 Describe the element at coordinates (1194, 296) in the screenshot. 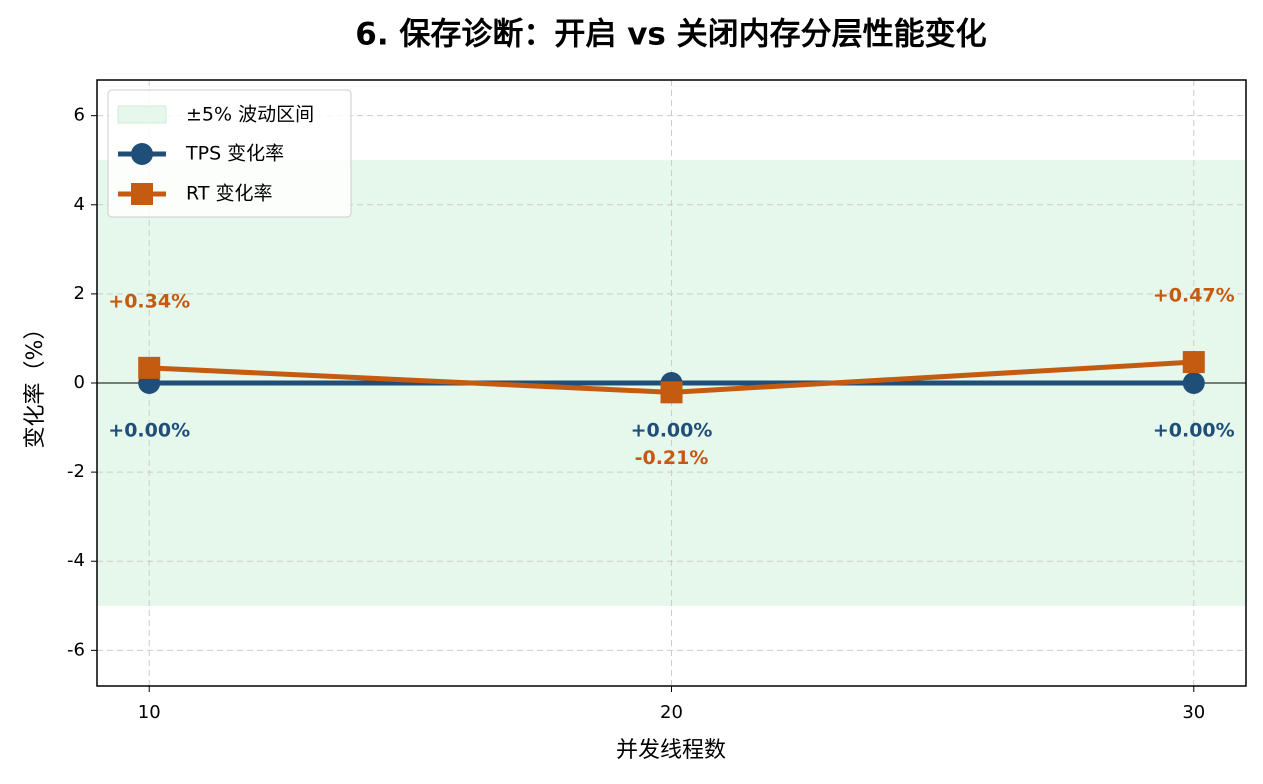

I see `data-label: +0.47%` at that location.